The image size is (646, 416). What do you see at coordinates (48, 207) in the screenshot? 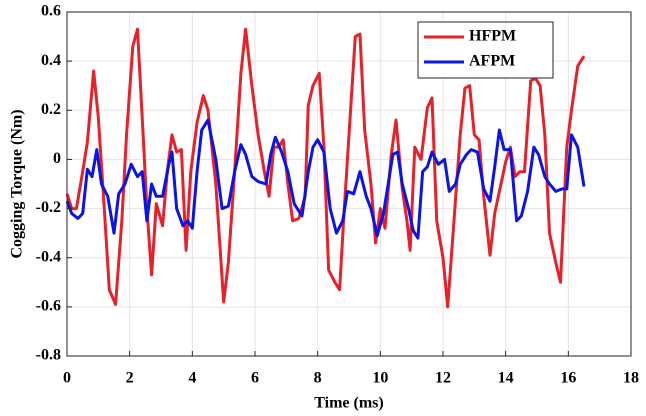
I see `y-tick-label: -0.2` at bounding box center [48, 207].